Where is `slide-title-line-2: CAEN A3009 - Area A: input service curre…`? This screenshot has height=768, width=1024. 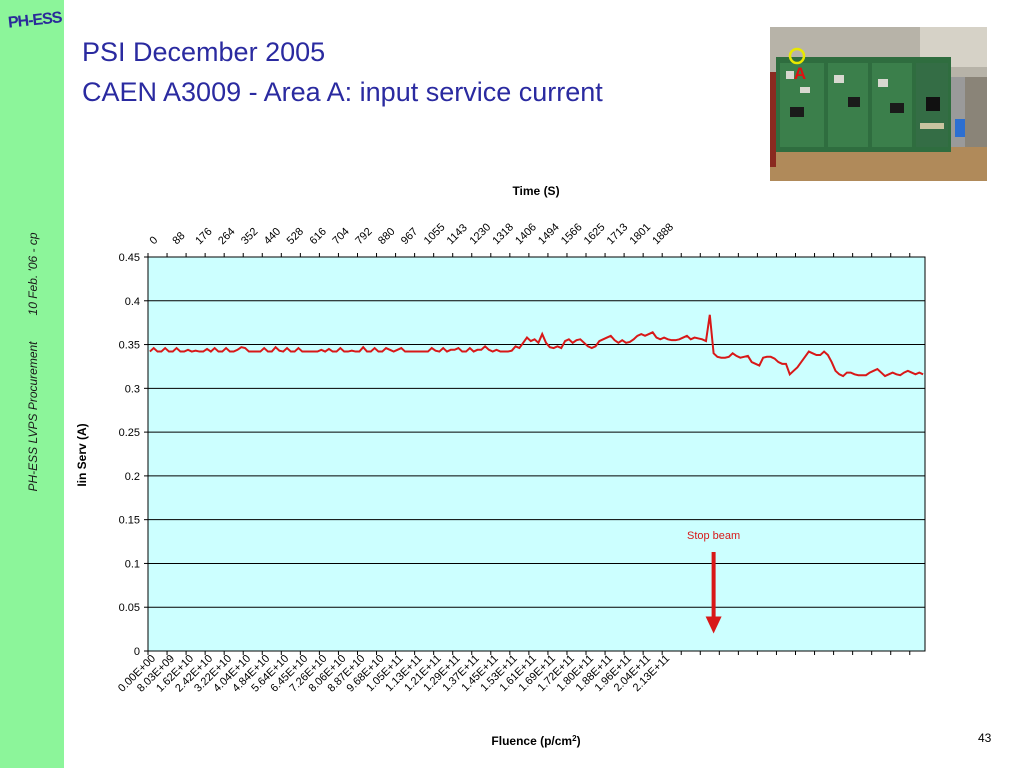
slide-title-line-2: CAEN A3009 - Area A: input service curre… is located at coordinates (342, 92).